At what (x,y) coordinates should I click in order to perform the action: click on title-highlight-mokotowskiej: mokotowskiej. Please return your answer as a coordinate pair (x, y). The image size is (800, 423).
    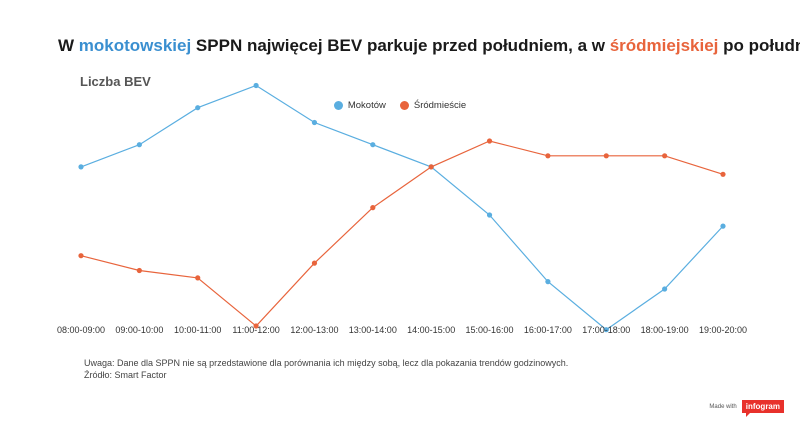
    Looking at the image, I should click on (135, 45).